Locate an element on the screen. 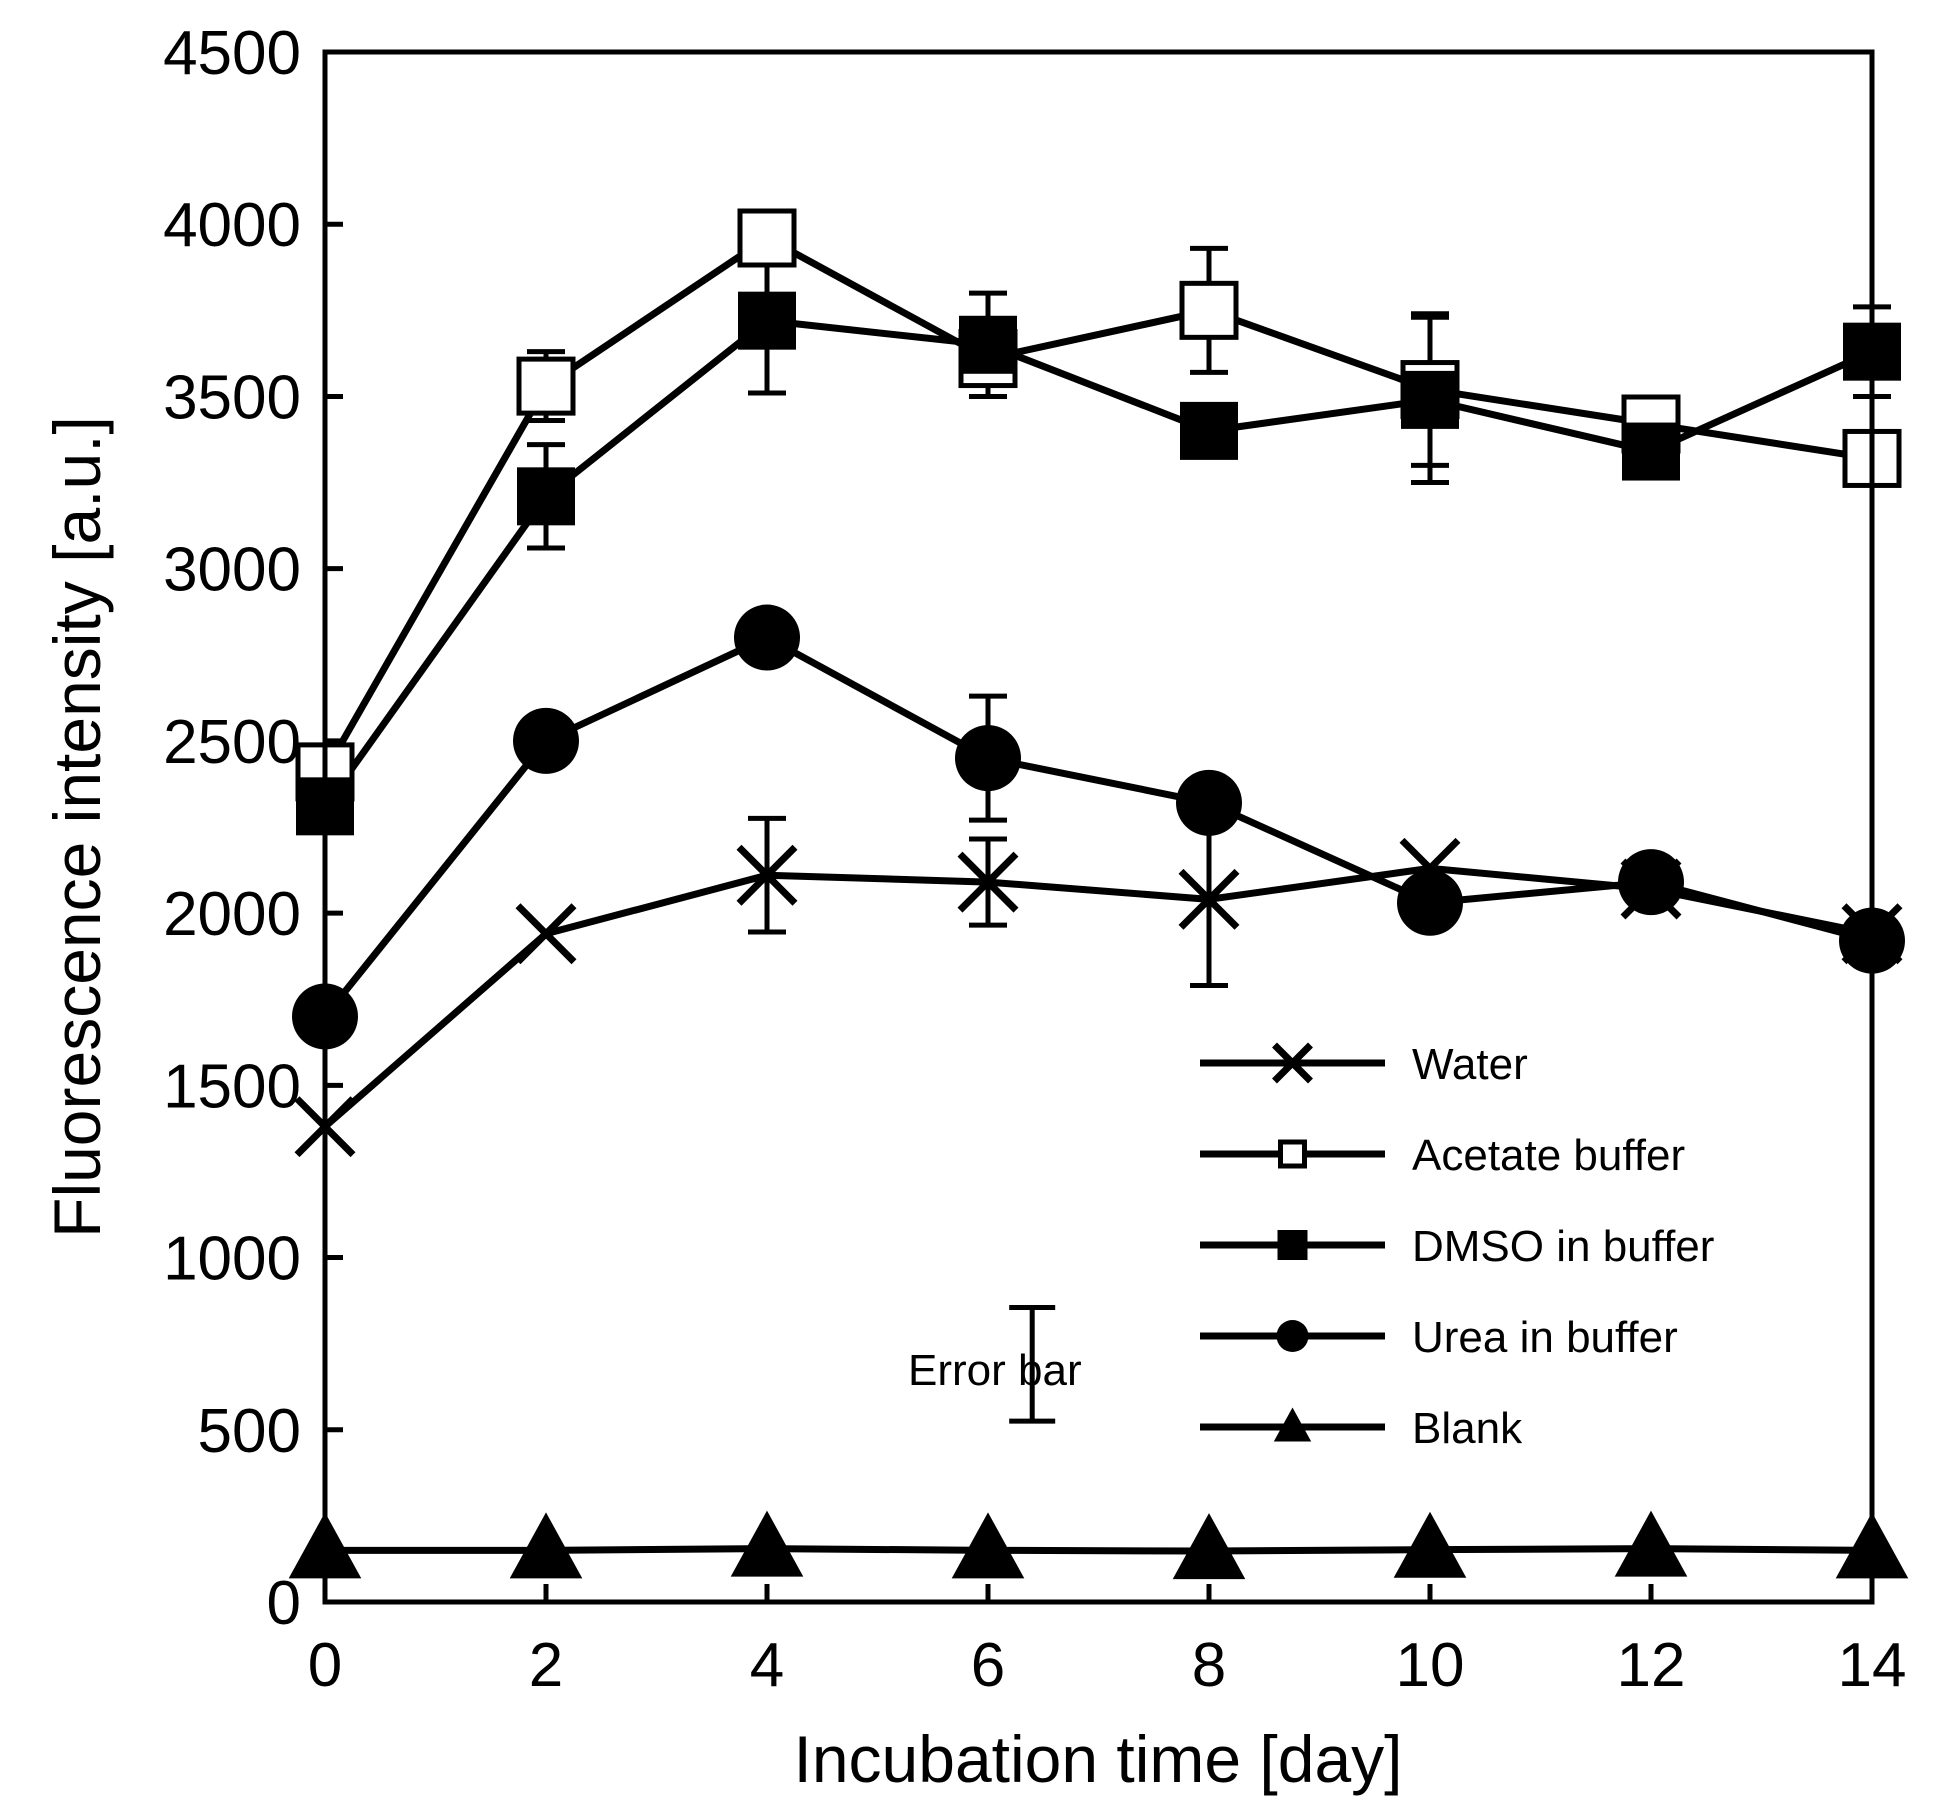  error-bar-note: Error bar is located at coordinates (995, 1364).